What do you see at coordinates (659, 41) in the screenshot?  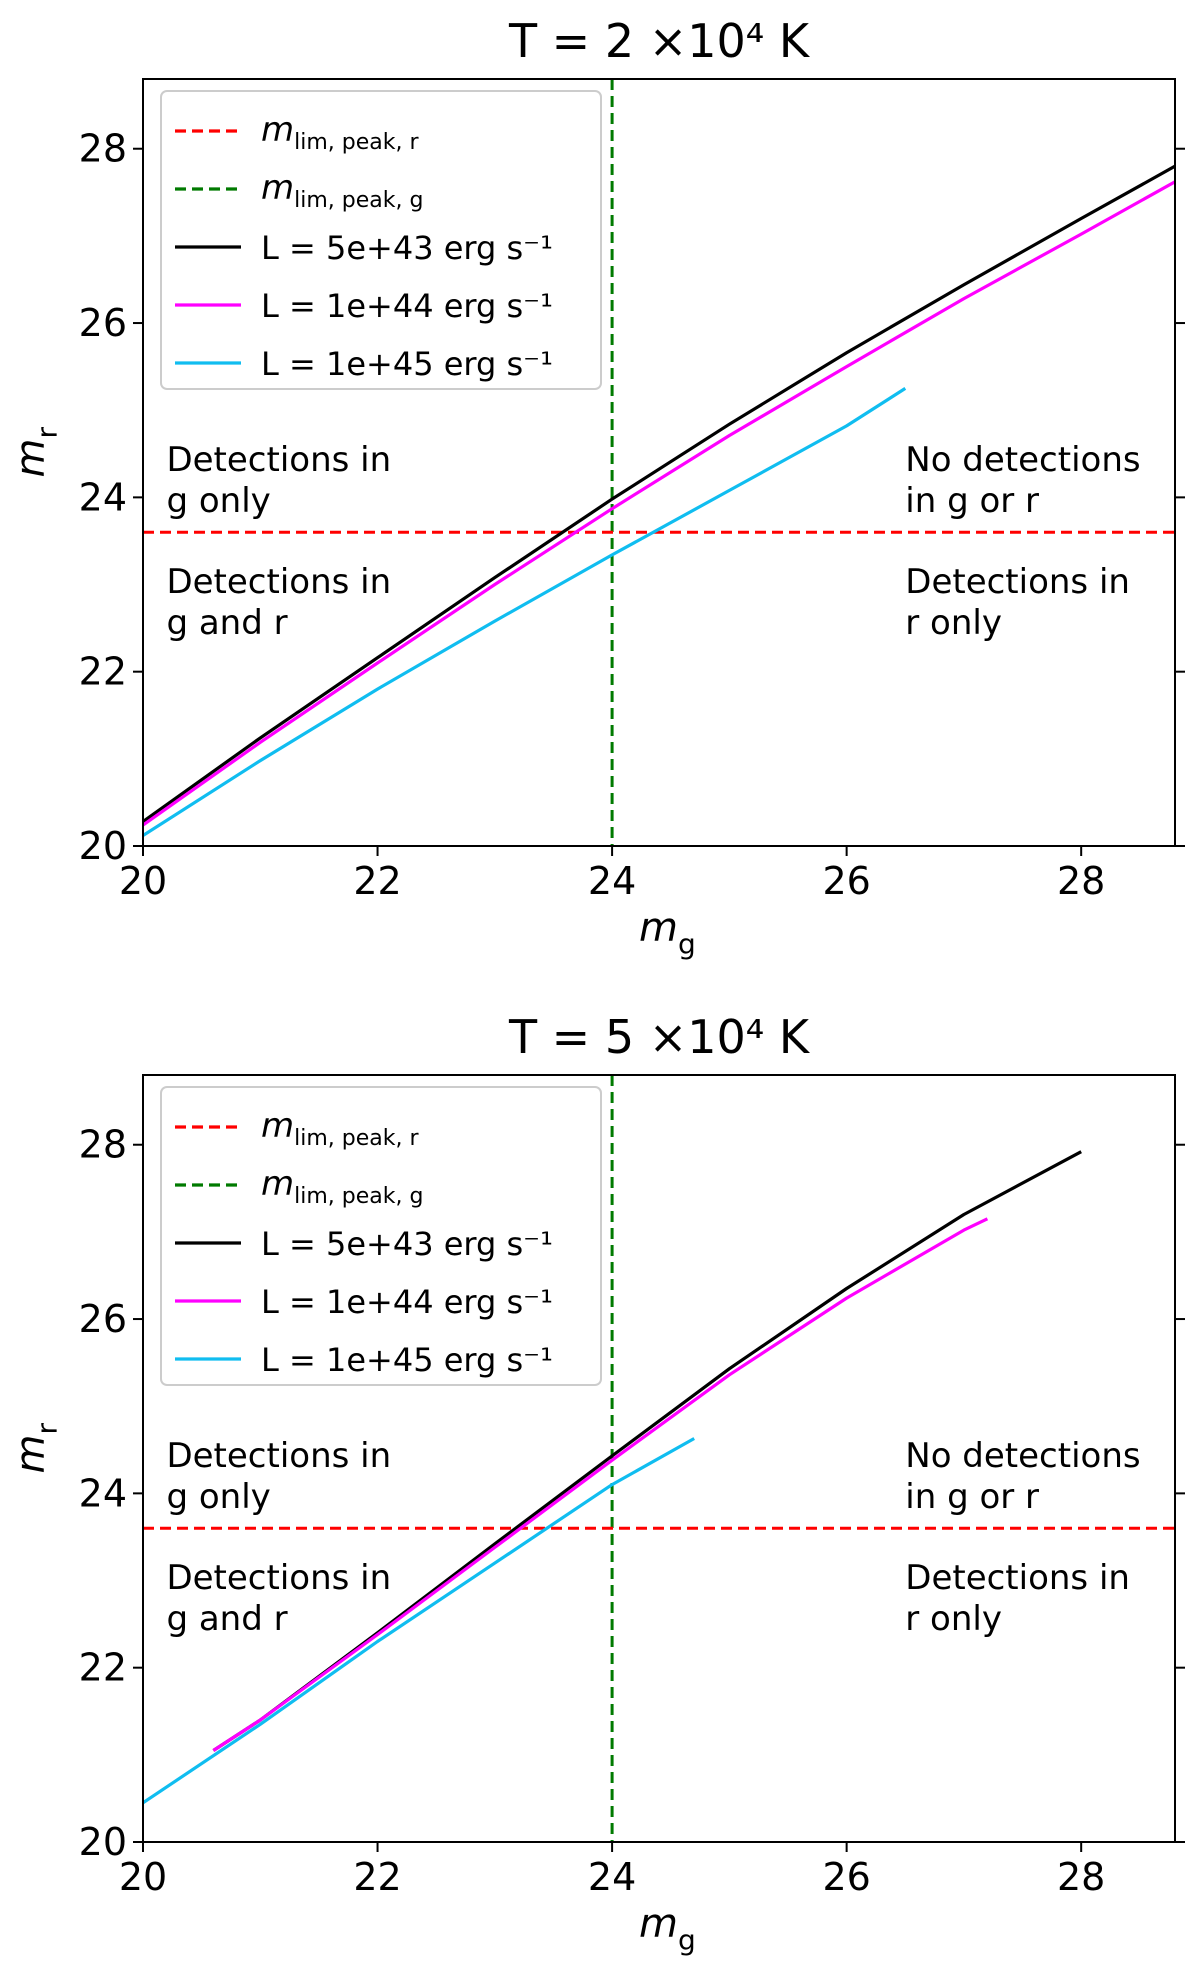 I see `chart-title: T = 2 ×10⁴ K` at bounding box center [659, 41].